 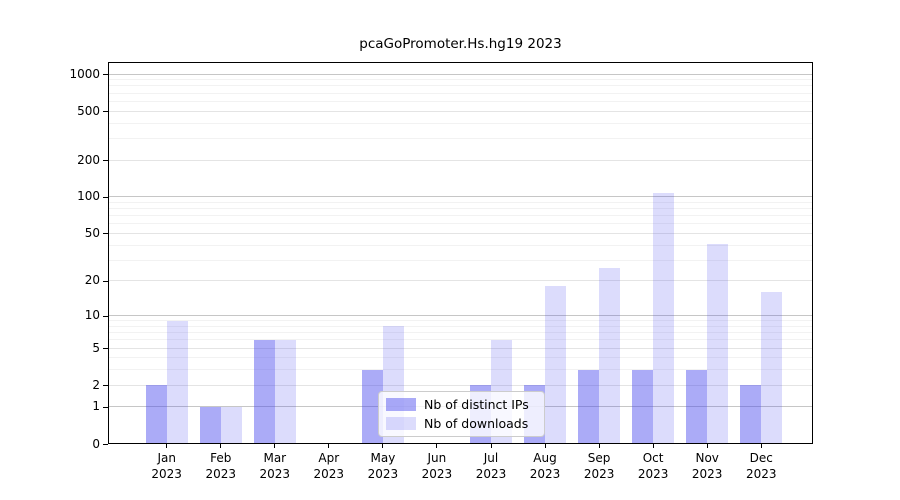 What do you see at coordinates (599, 446) in the screenshot?
I see `x-tick-sep` at bounding box center [599, 446].